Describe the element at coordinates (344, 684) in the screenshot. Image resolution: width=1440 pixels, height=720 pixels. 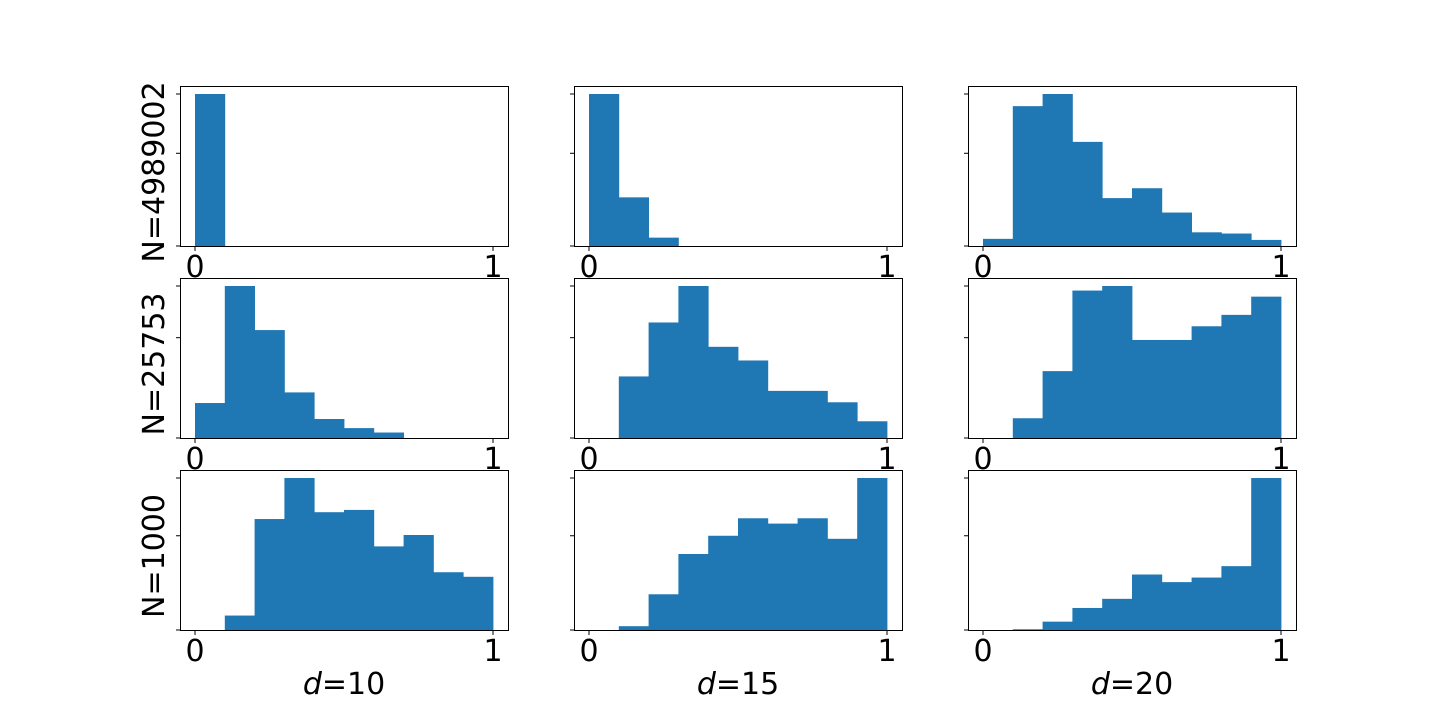
I see `column-label-1: d=10` at that location.